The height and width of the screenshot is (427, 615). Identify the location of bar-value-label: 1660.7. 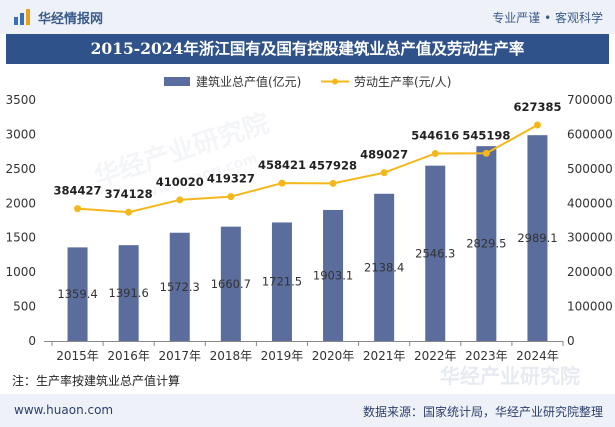
(231, 284).